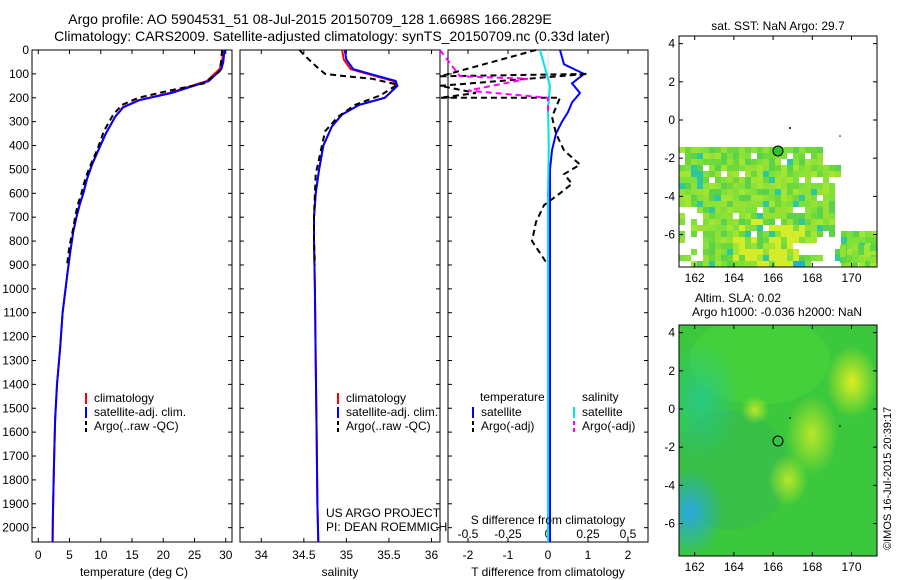  I want to click on legend-label-satellite: satellite-adj. clim., so click(140, 412).